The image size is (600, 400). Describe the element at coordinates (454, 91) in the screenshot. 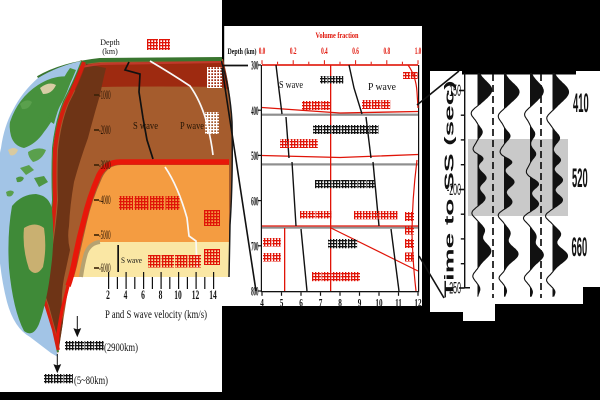

I see `svg-text: -150` at that location.